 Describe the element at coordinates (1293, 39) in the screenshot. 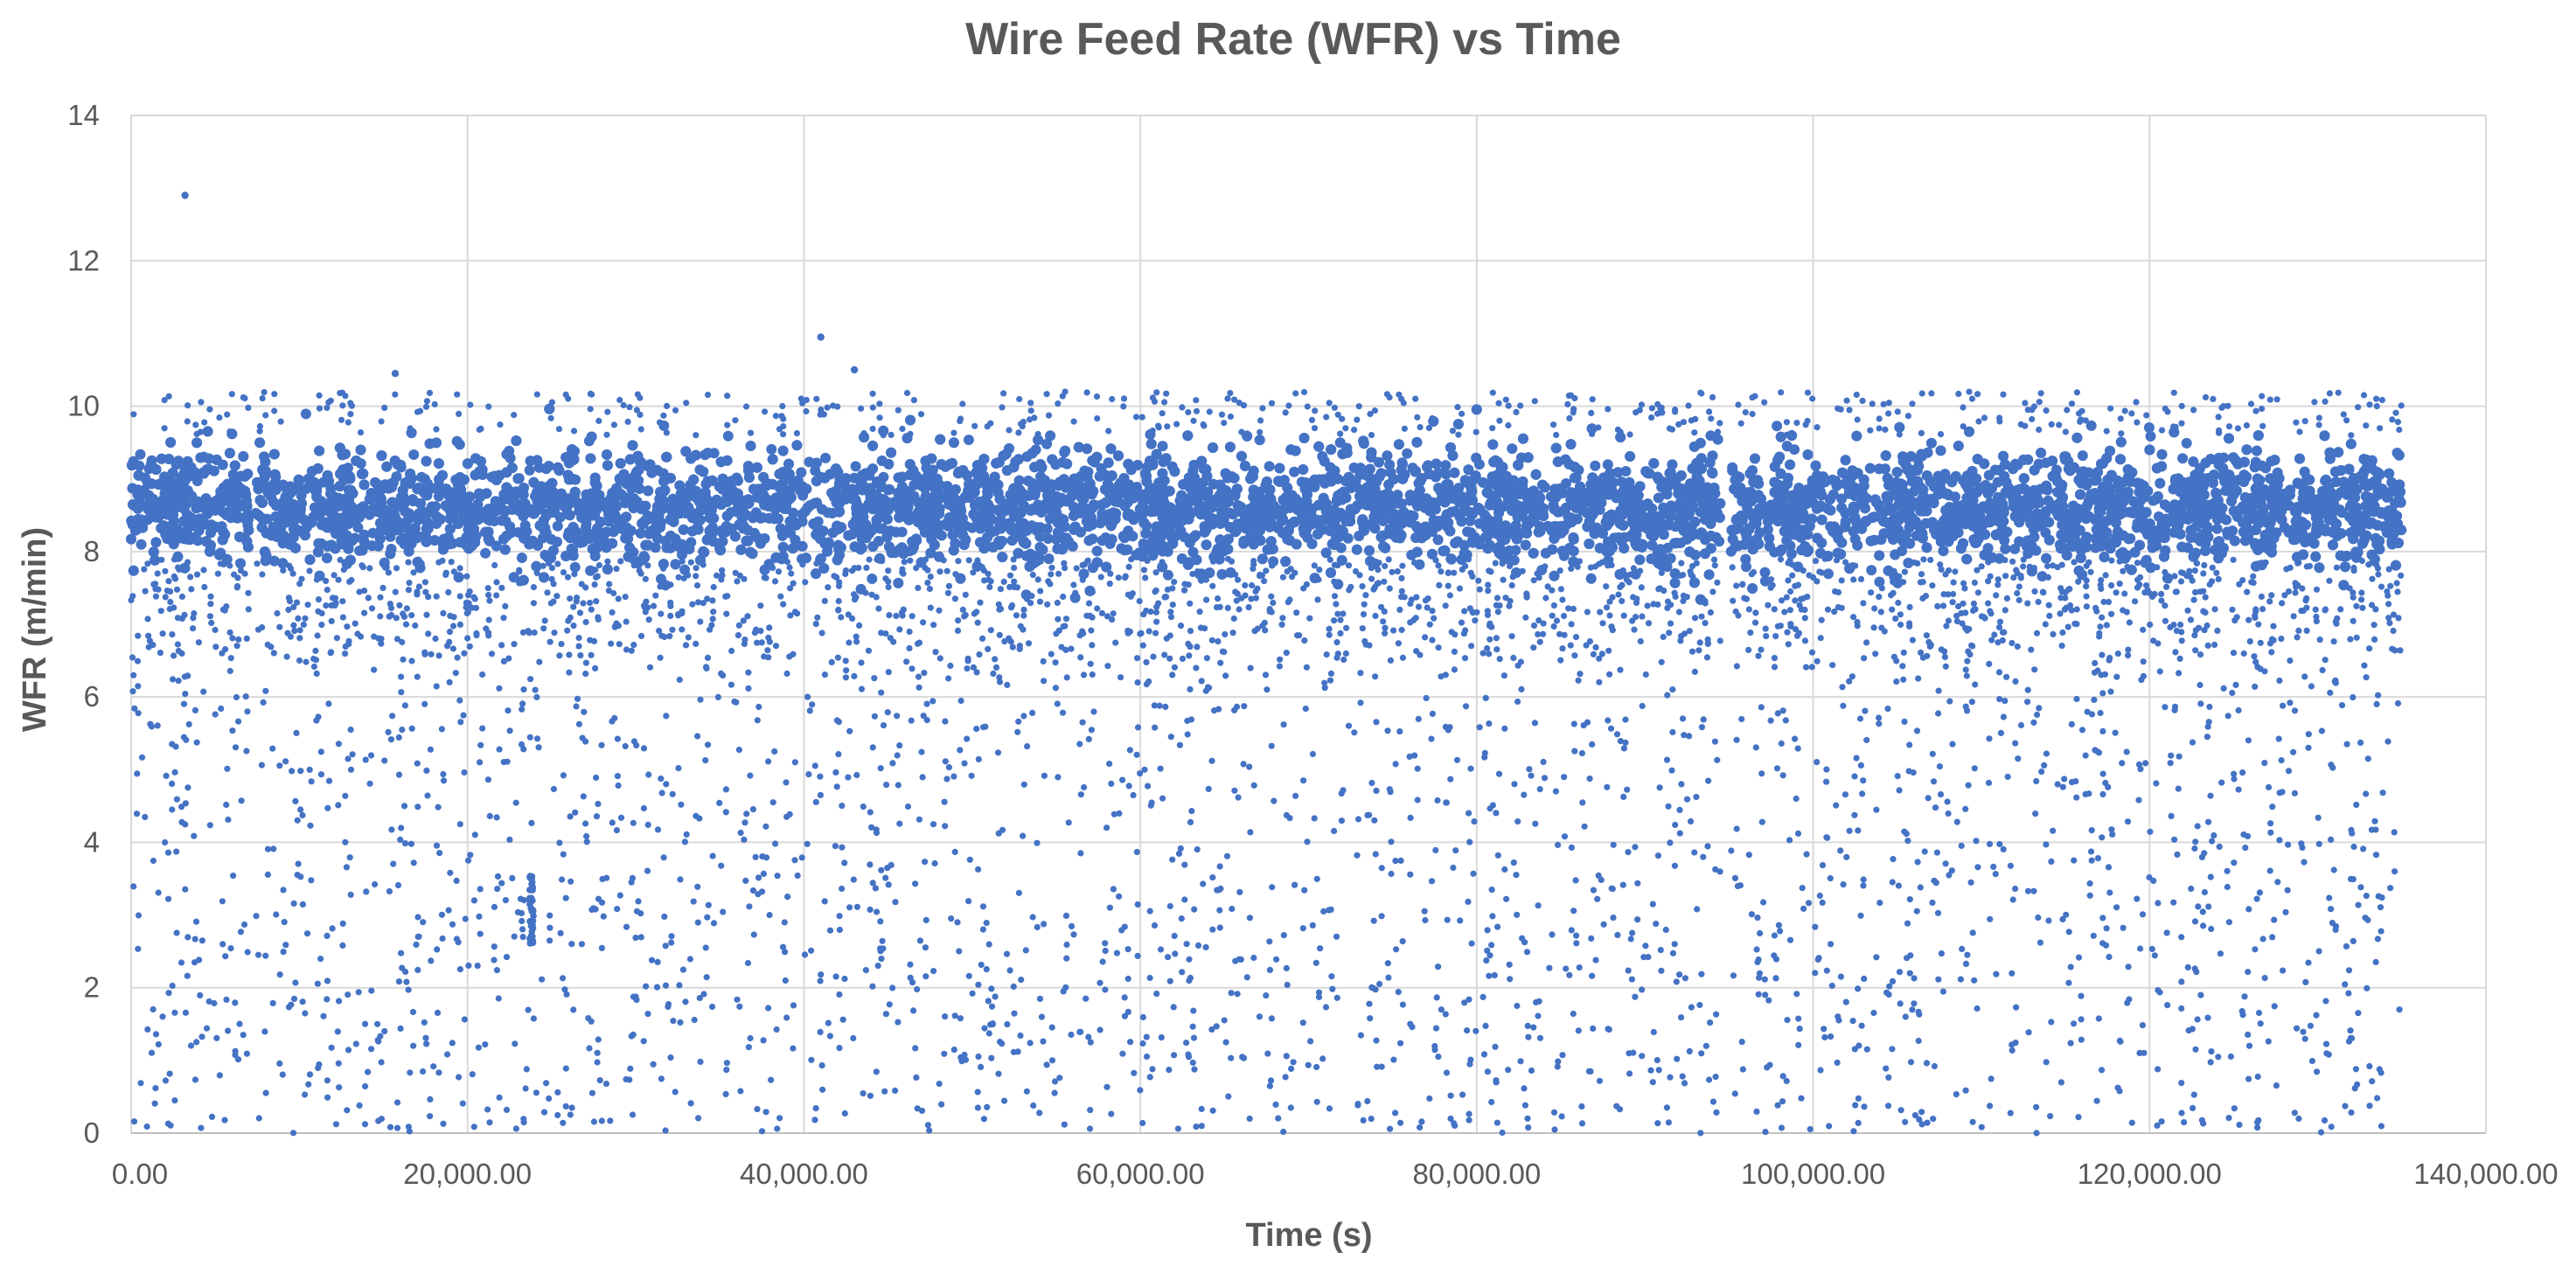

I see `chart-title: Wire Feed Rate (WFR) vs Time` at that location.